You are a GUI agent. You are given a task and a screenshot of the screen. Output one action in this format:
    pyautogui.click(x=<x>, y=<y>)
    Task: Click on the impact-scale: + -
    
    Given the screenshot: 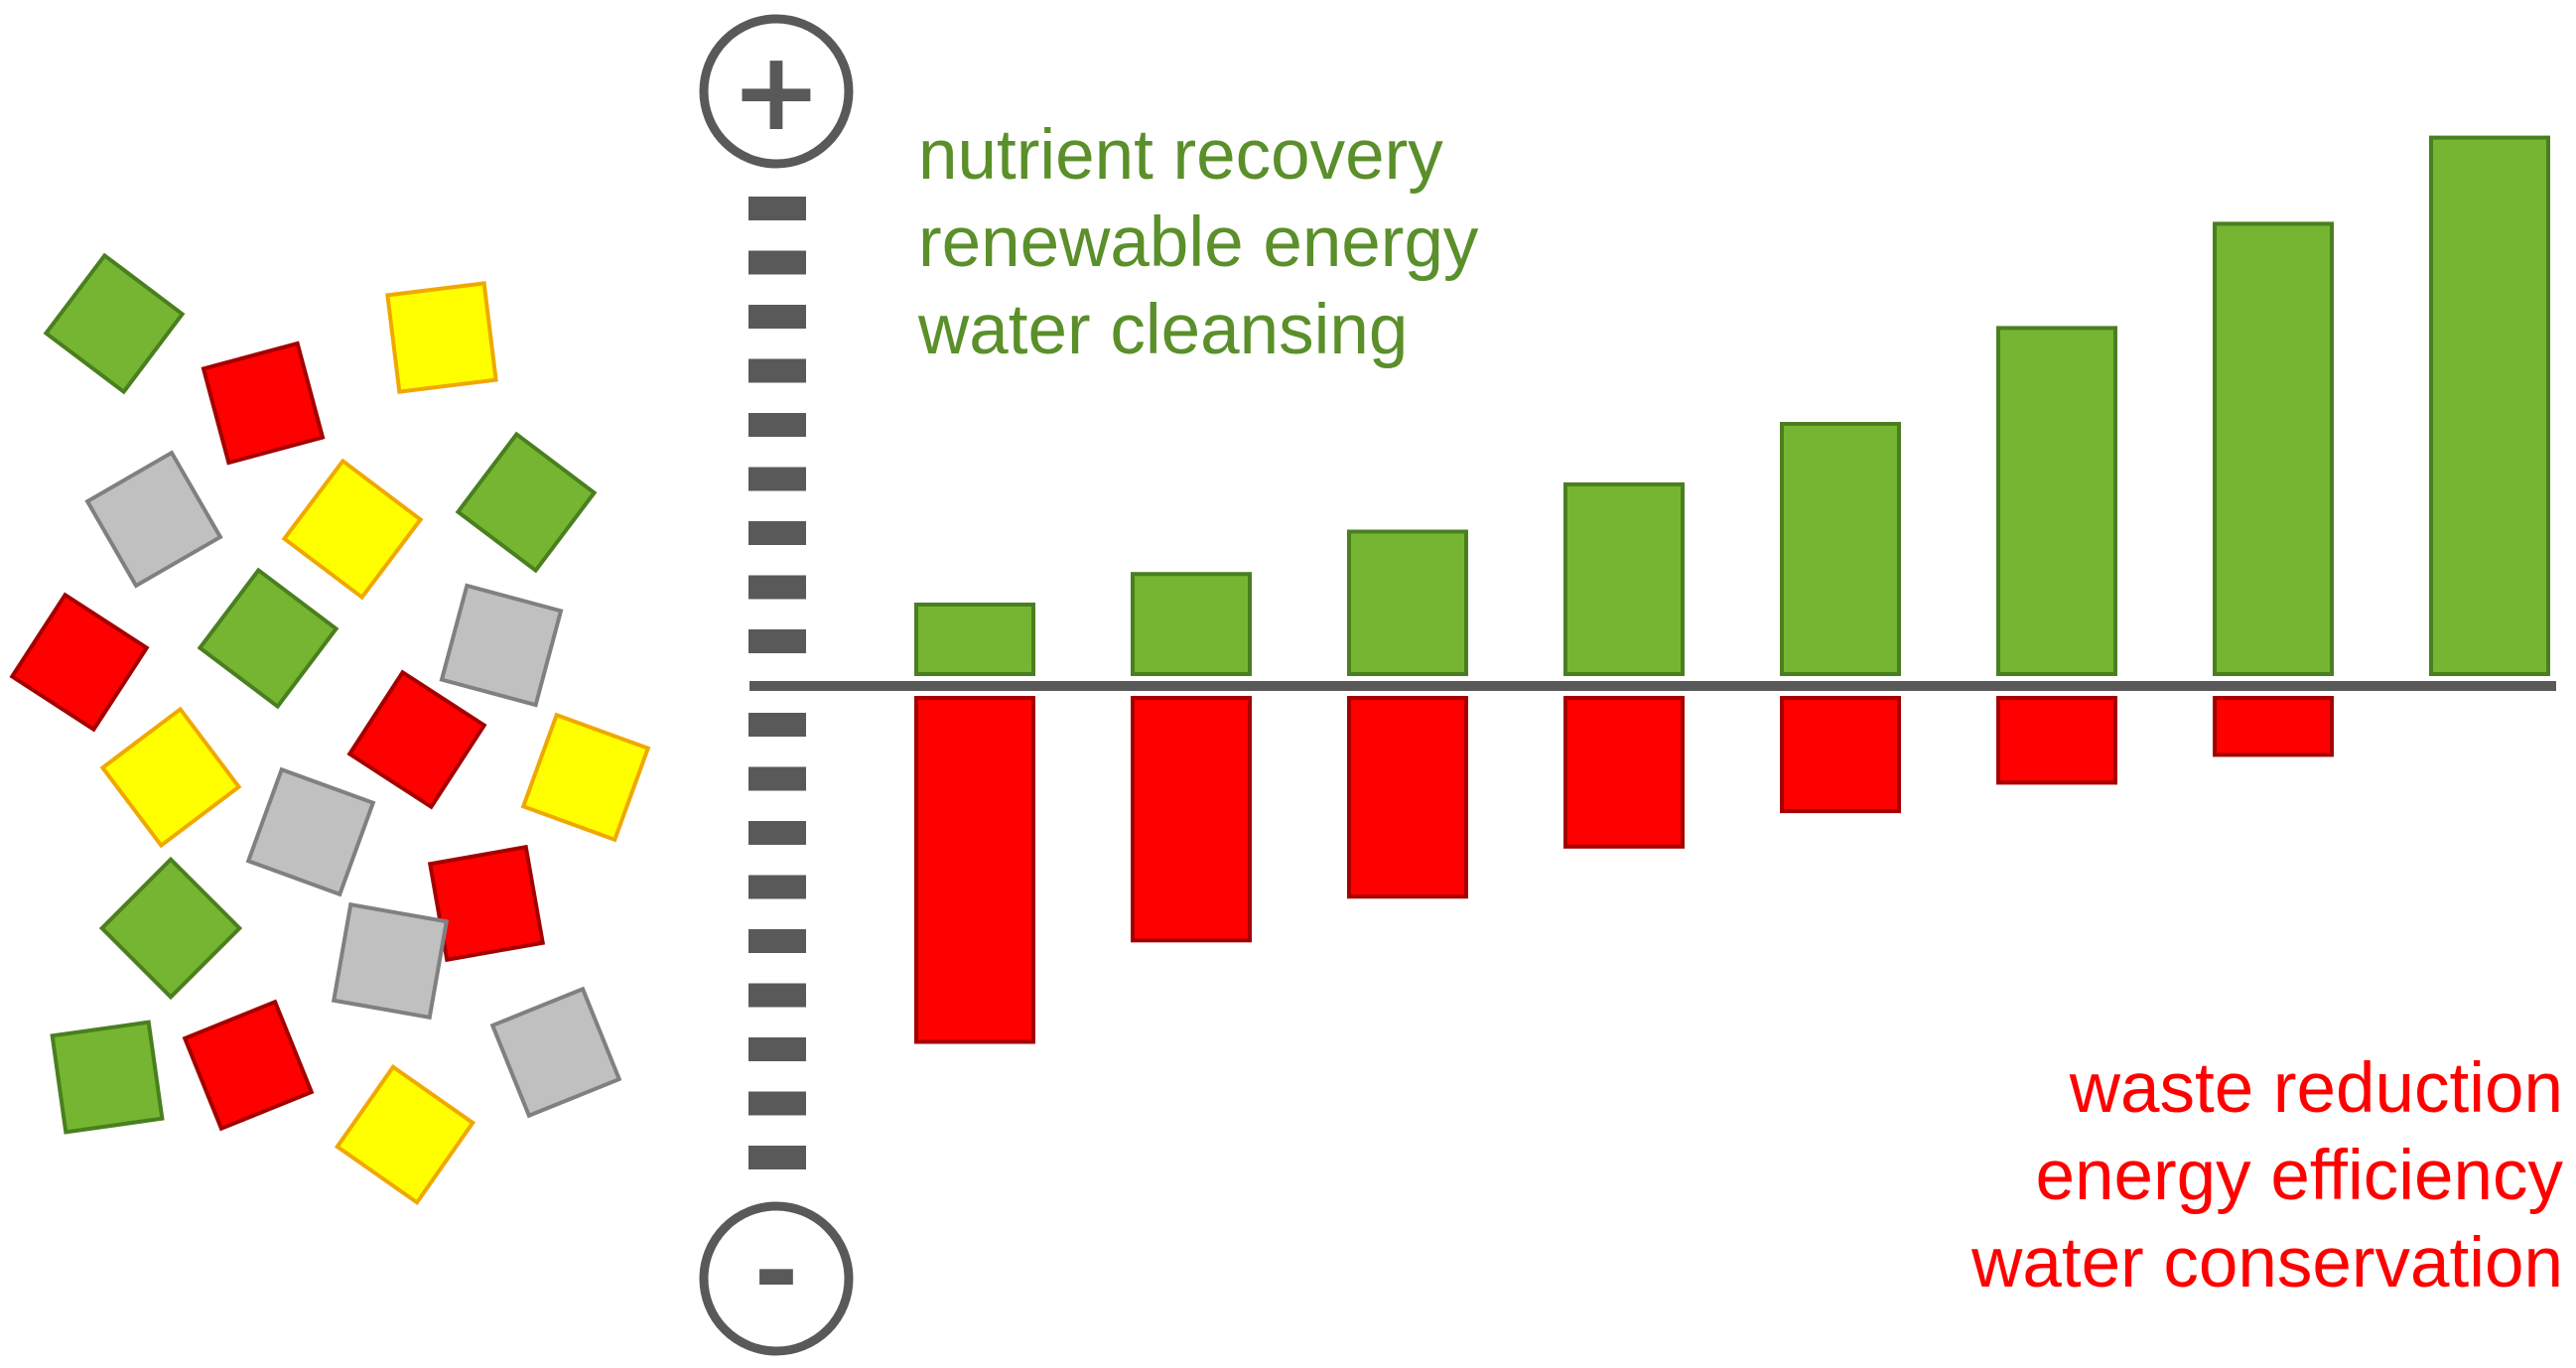 What is the action you would take?
    pyautogui.click(x=776, y=685)
    